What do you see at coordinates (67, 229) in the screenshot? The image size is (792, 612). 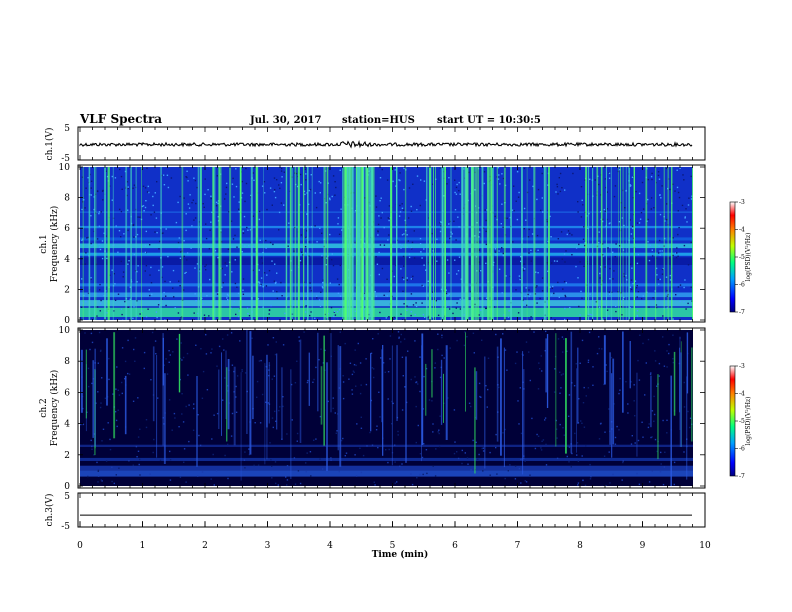 I see `ch1-ytick-label: 6` at bounding box center [67, 229].